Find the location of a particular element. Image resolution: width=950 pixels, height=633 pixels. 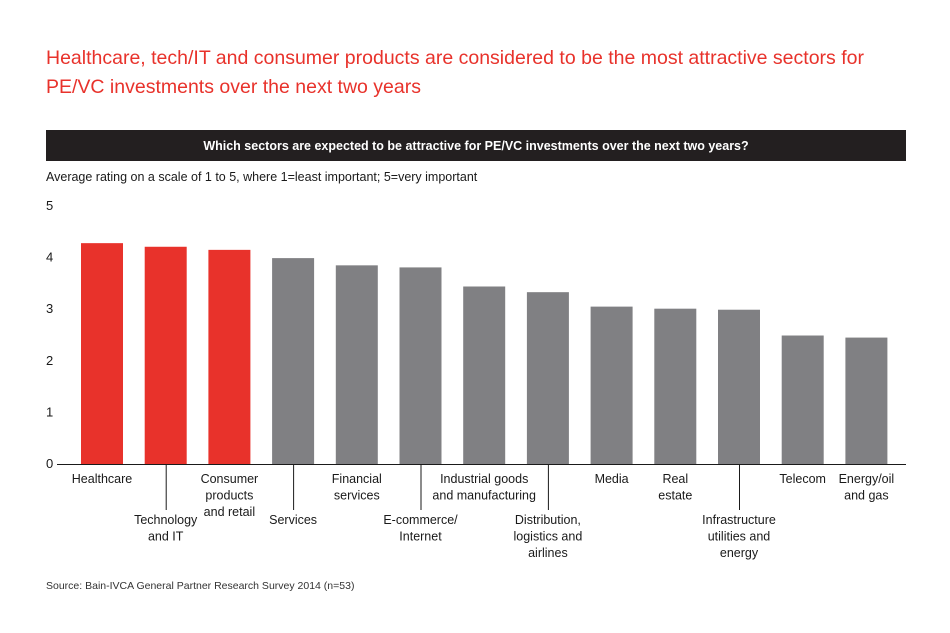

x-tick-label: Media is located at coordinates (612, 479).